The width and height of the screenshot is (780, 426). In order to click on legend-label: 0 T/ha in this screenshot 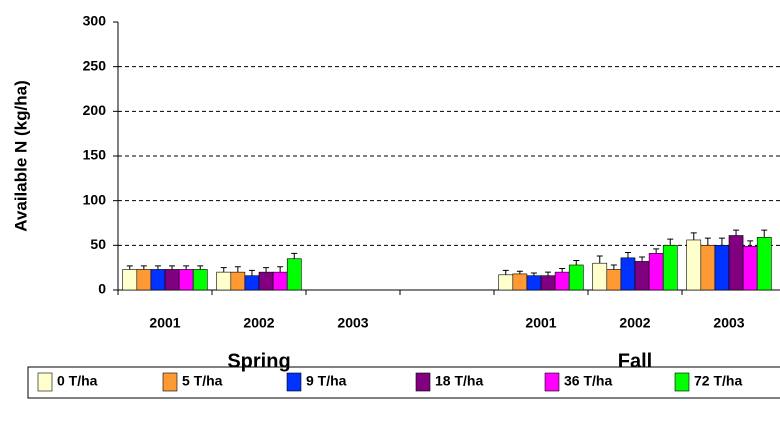, I will do `click(77, 381)`.